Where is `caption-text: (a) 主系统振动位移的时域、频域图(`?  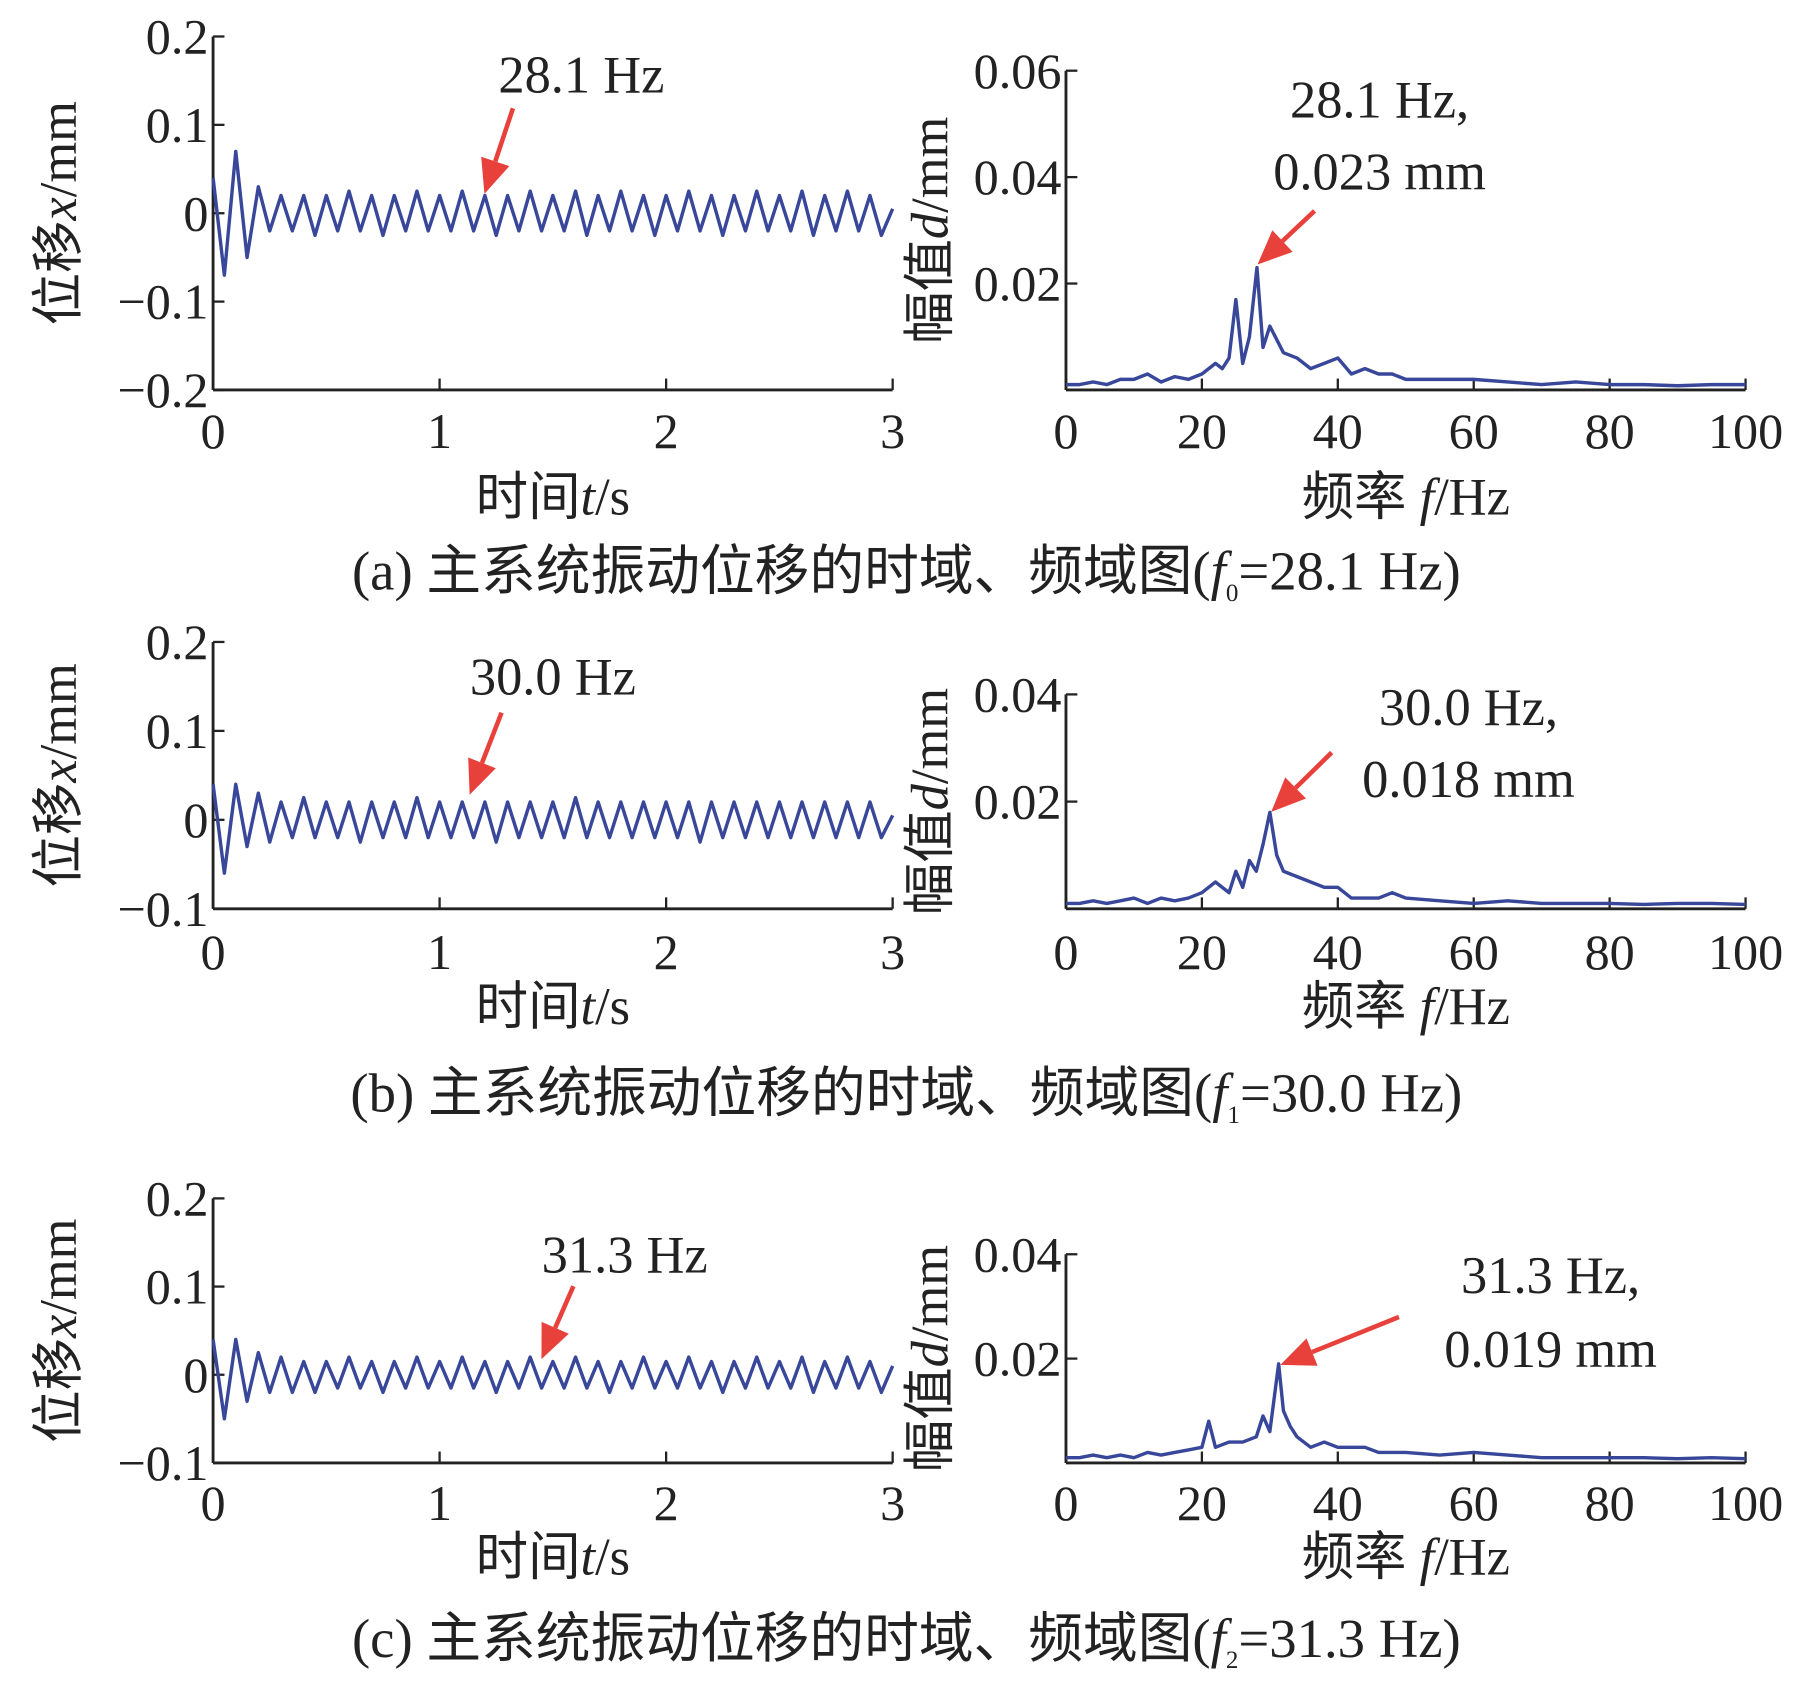 caption-text: (a) 主系统振动位移的时域、频域图( is located at coordinates (781, 571).